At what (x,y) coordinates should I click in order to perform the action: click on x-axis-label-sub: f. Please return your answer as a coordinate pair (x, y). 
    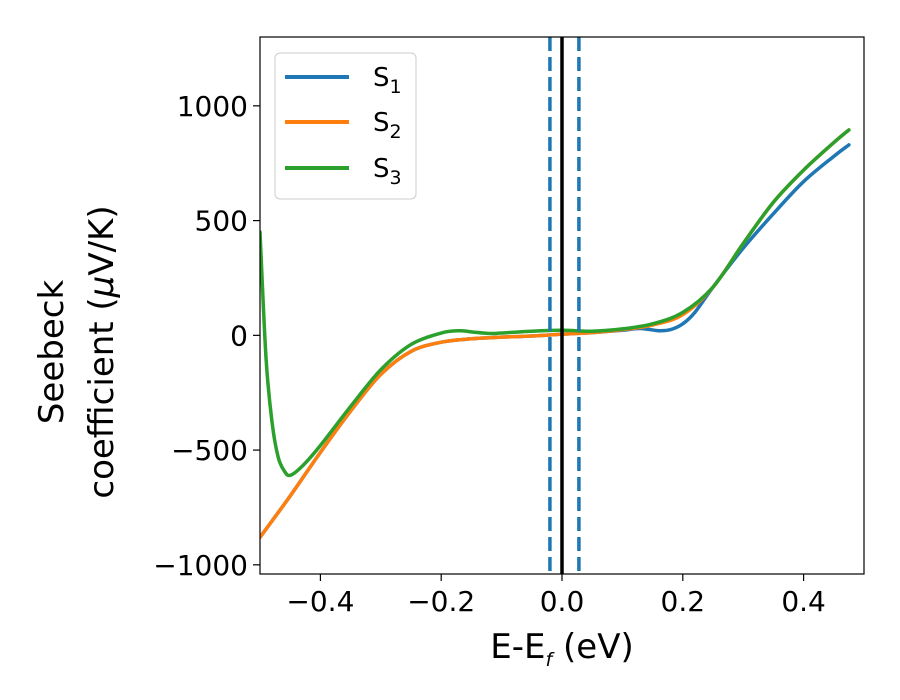
    Looking at the image, I should click on (551, 660).